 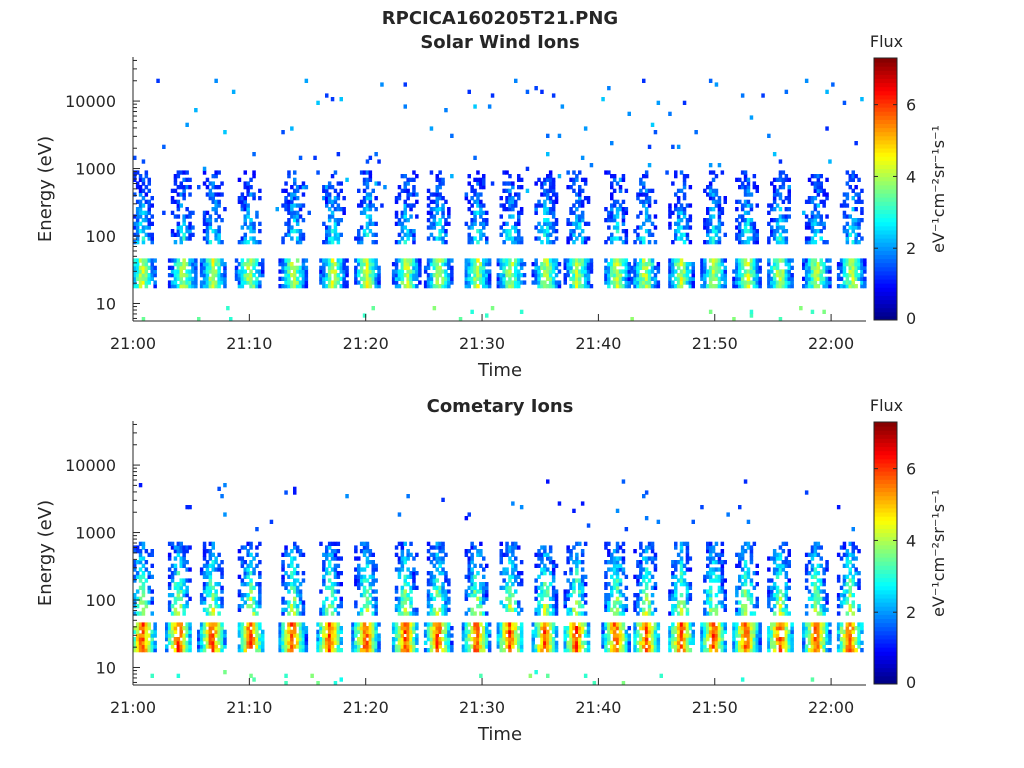 What do you see at coordinates (499, 370) in the screenshot?
I see `x-axis-label: Time` at bounding box center [499, 370].